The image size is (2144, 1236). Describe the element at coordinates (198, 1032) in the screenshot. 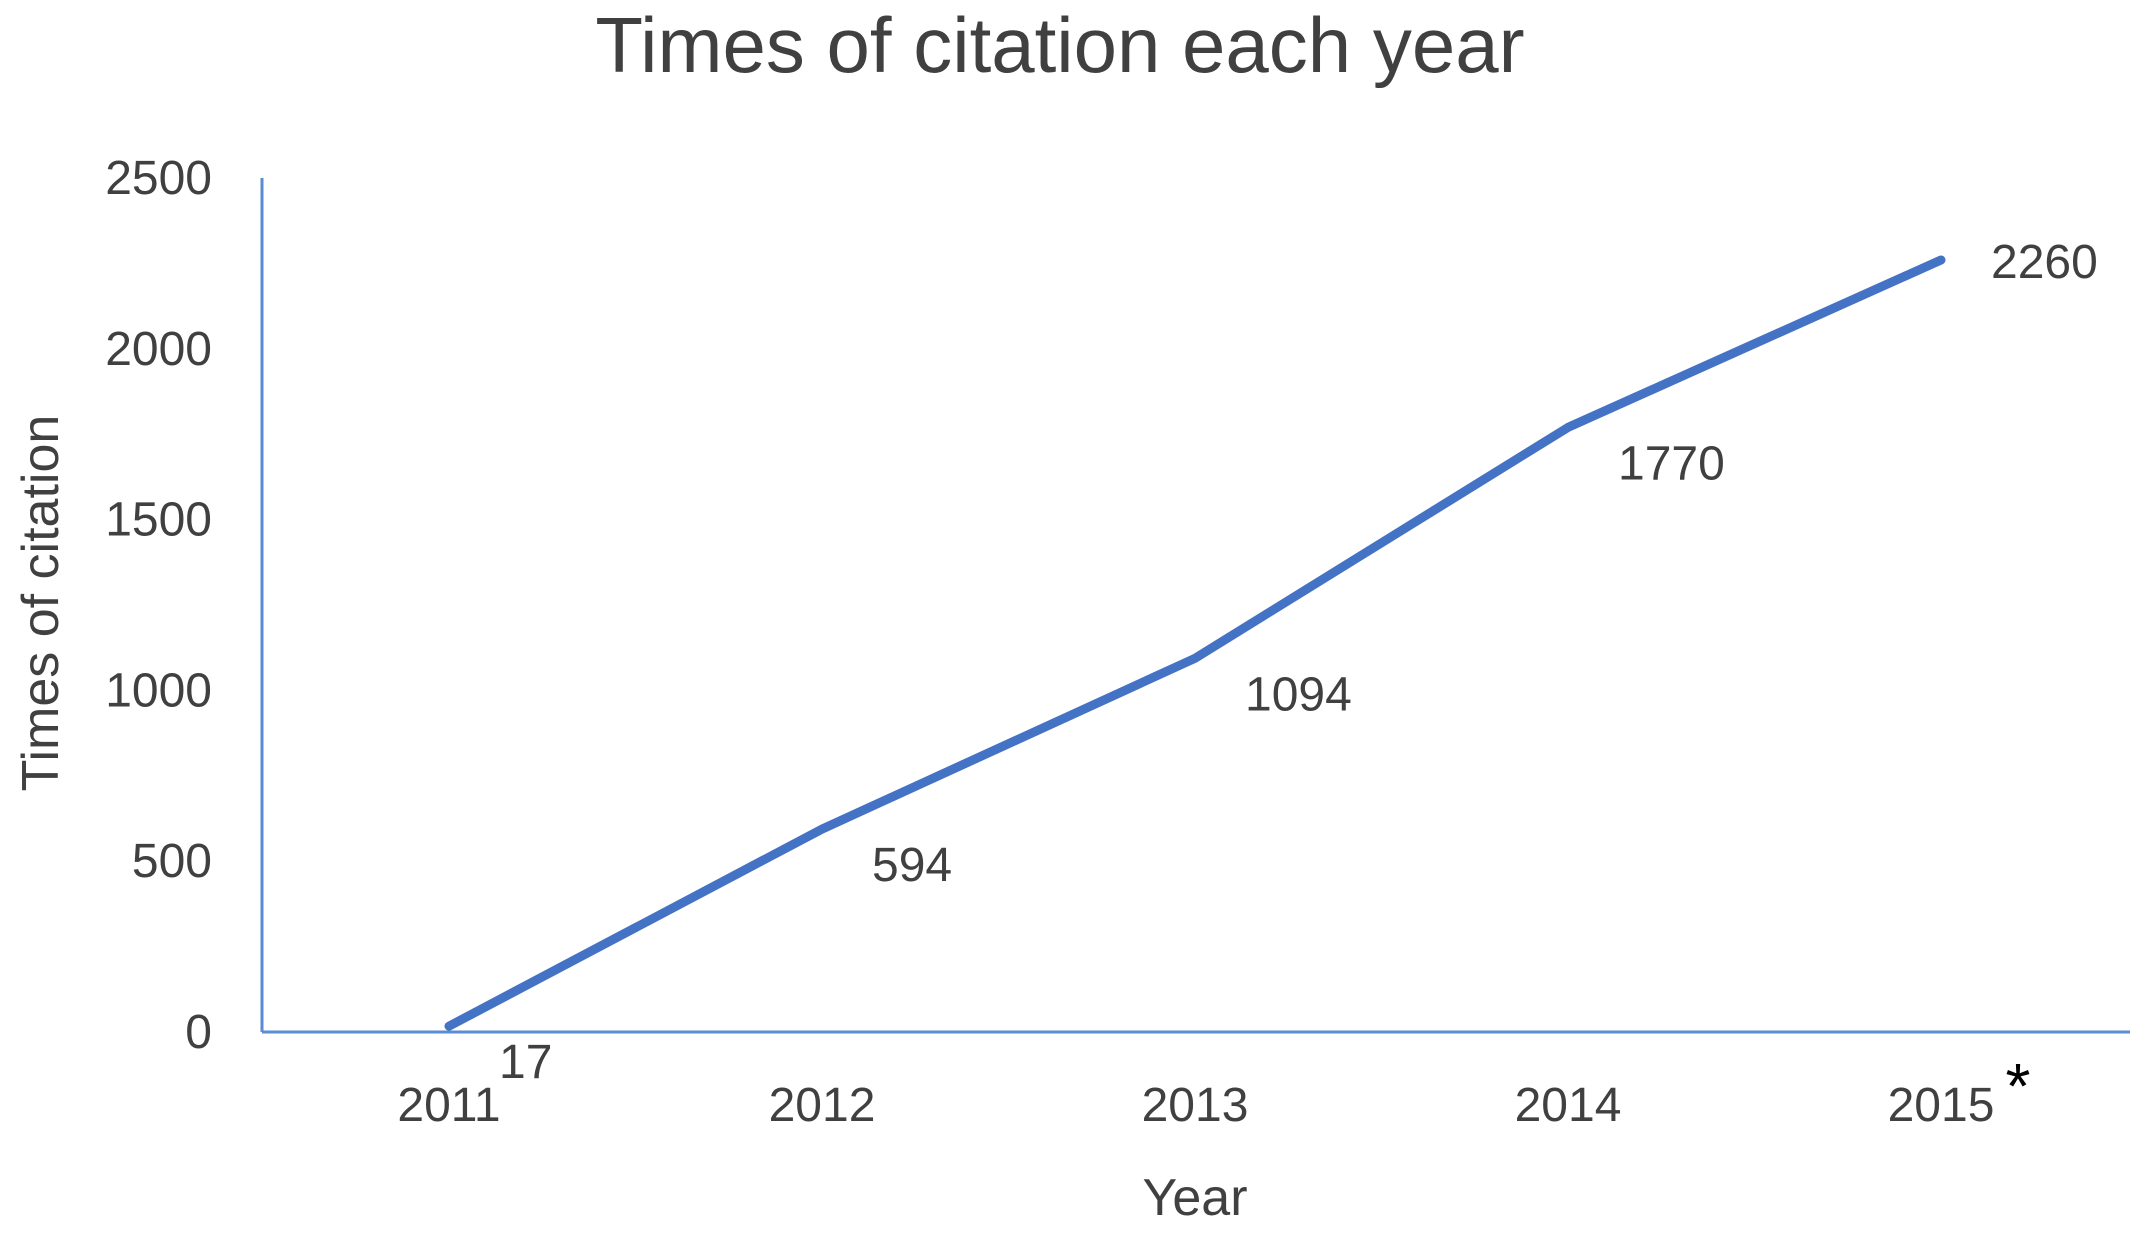

I see `y-tick-label: 0` at that location.